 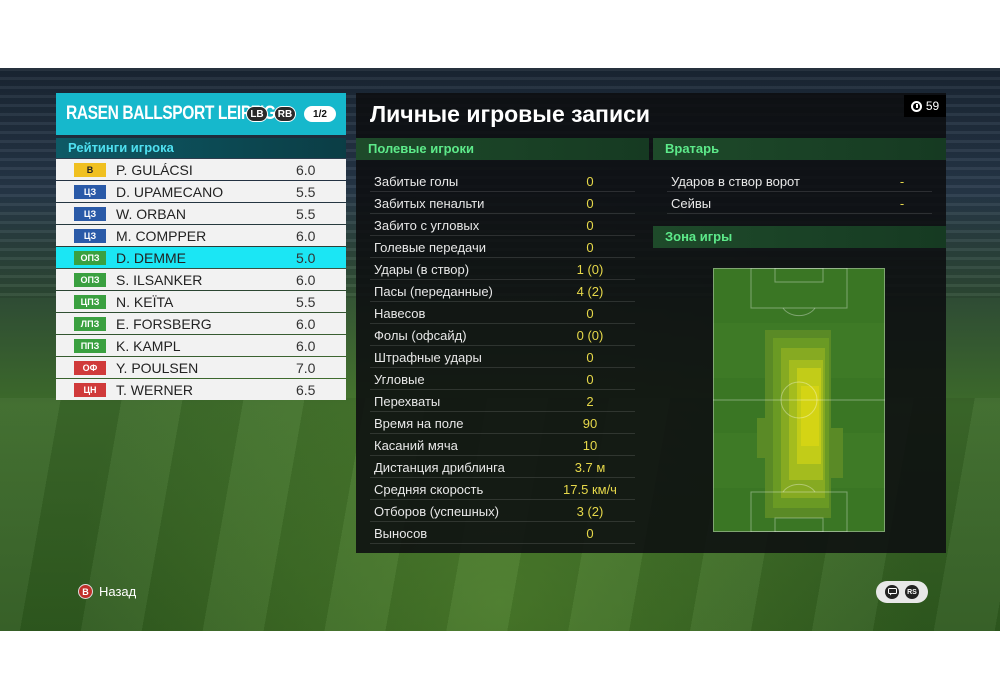 I want to click on stat-value: 3 (2), so click(x=590, y=511).